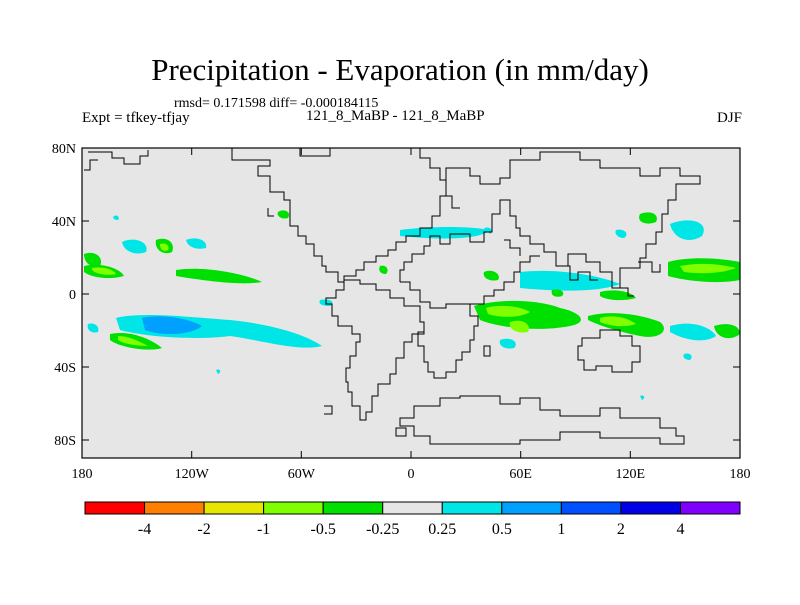 The image size is (800, 605). Describe the element at coordinates (82, 474) in the screenshot. I see `lon-label-180w: 180` at that location.